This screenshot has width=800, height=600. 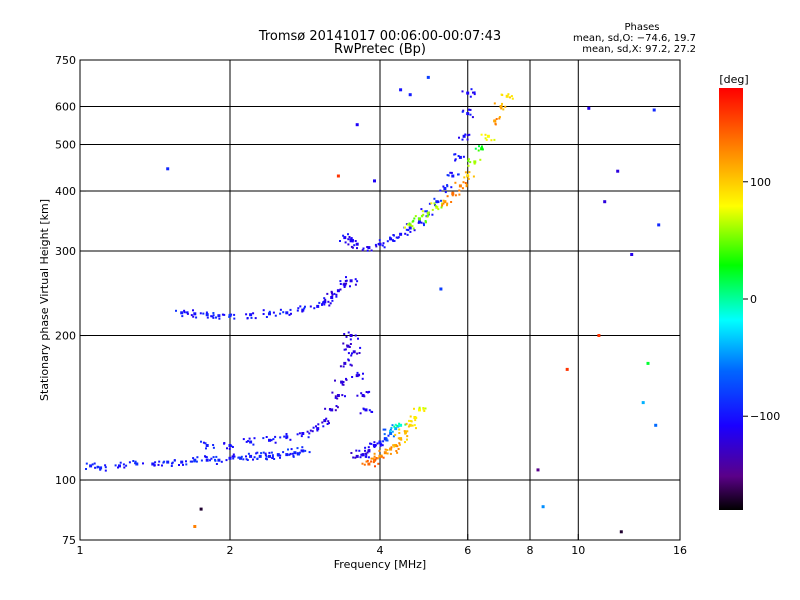 I want to click on stats-title: Phases, so click(x=641, y=27).